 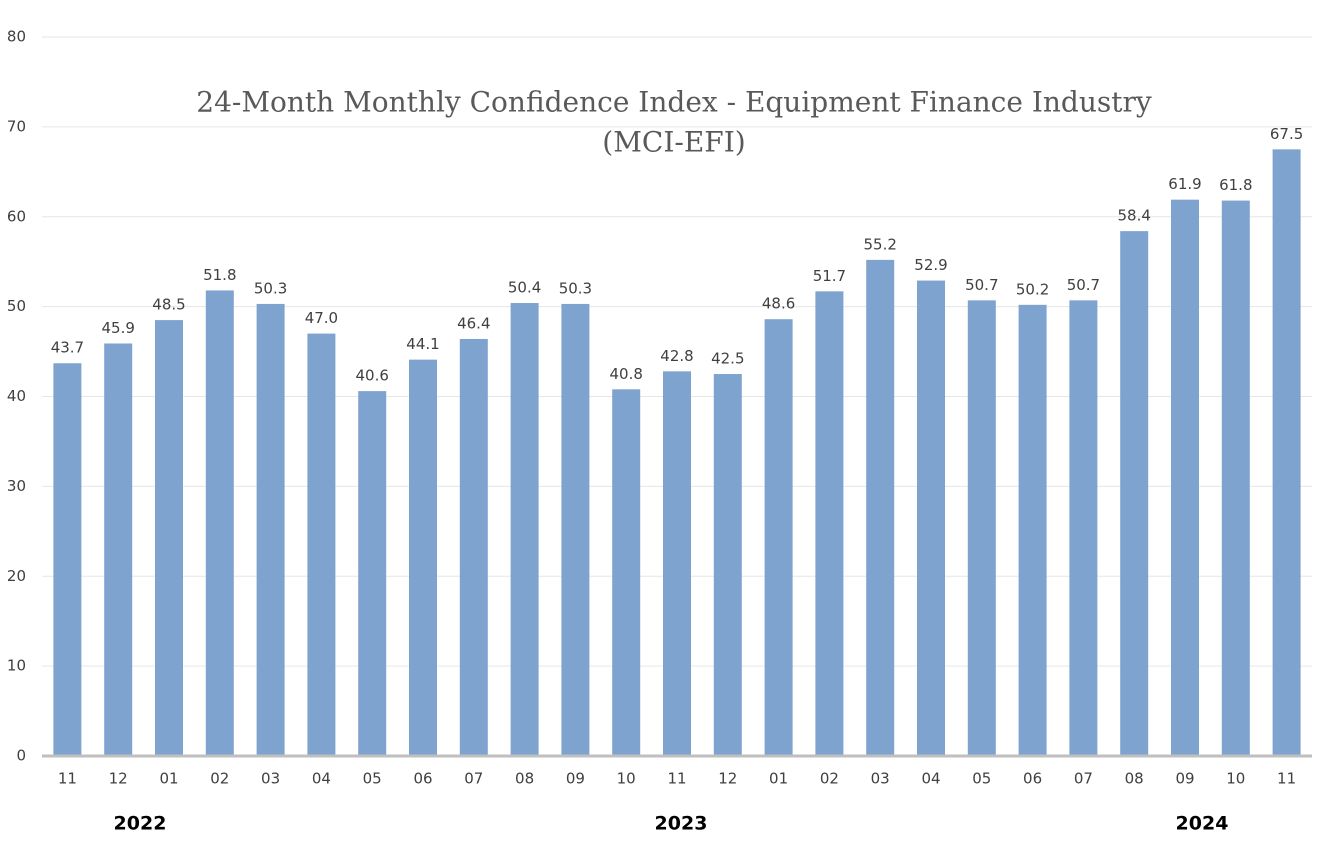 I want to click on value-label: 51.8, so click(x=219, y=275).